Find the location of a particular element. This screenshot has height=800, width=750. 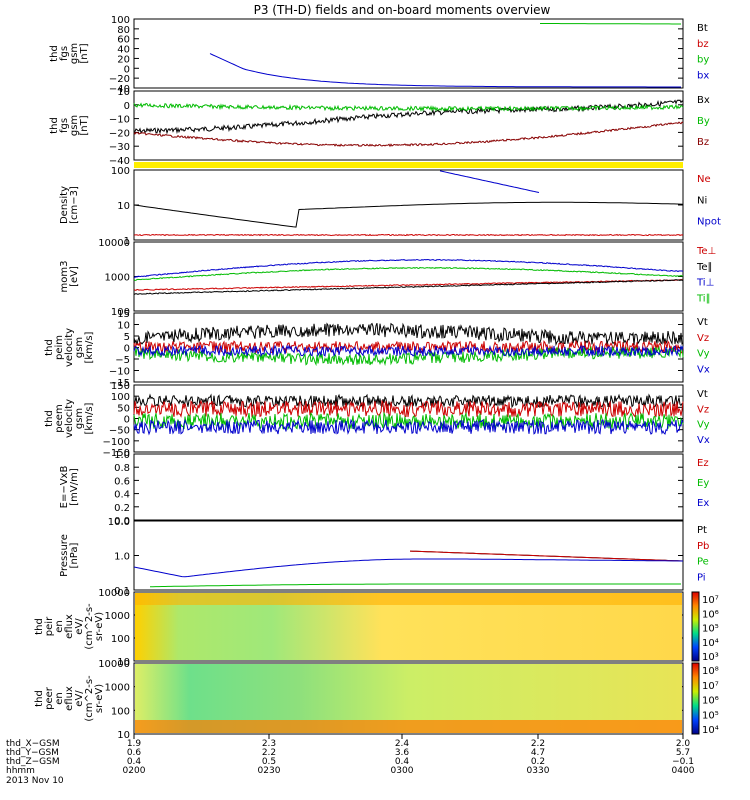

legend-Pb: Pb is located at coordinates (703, 546).